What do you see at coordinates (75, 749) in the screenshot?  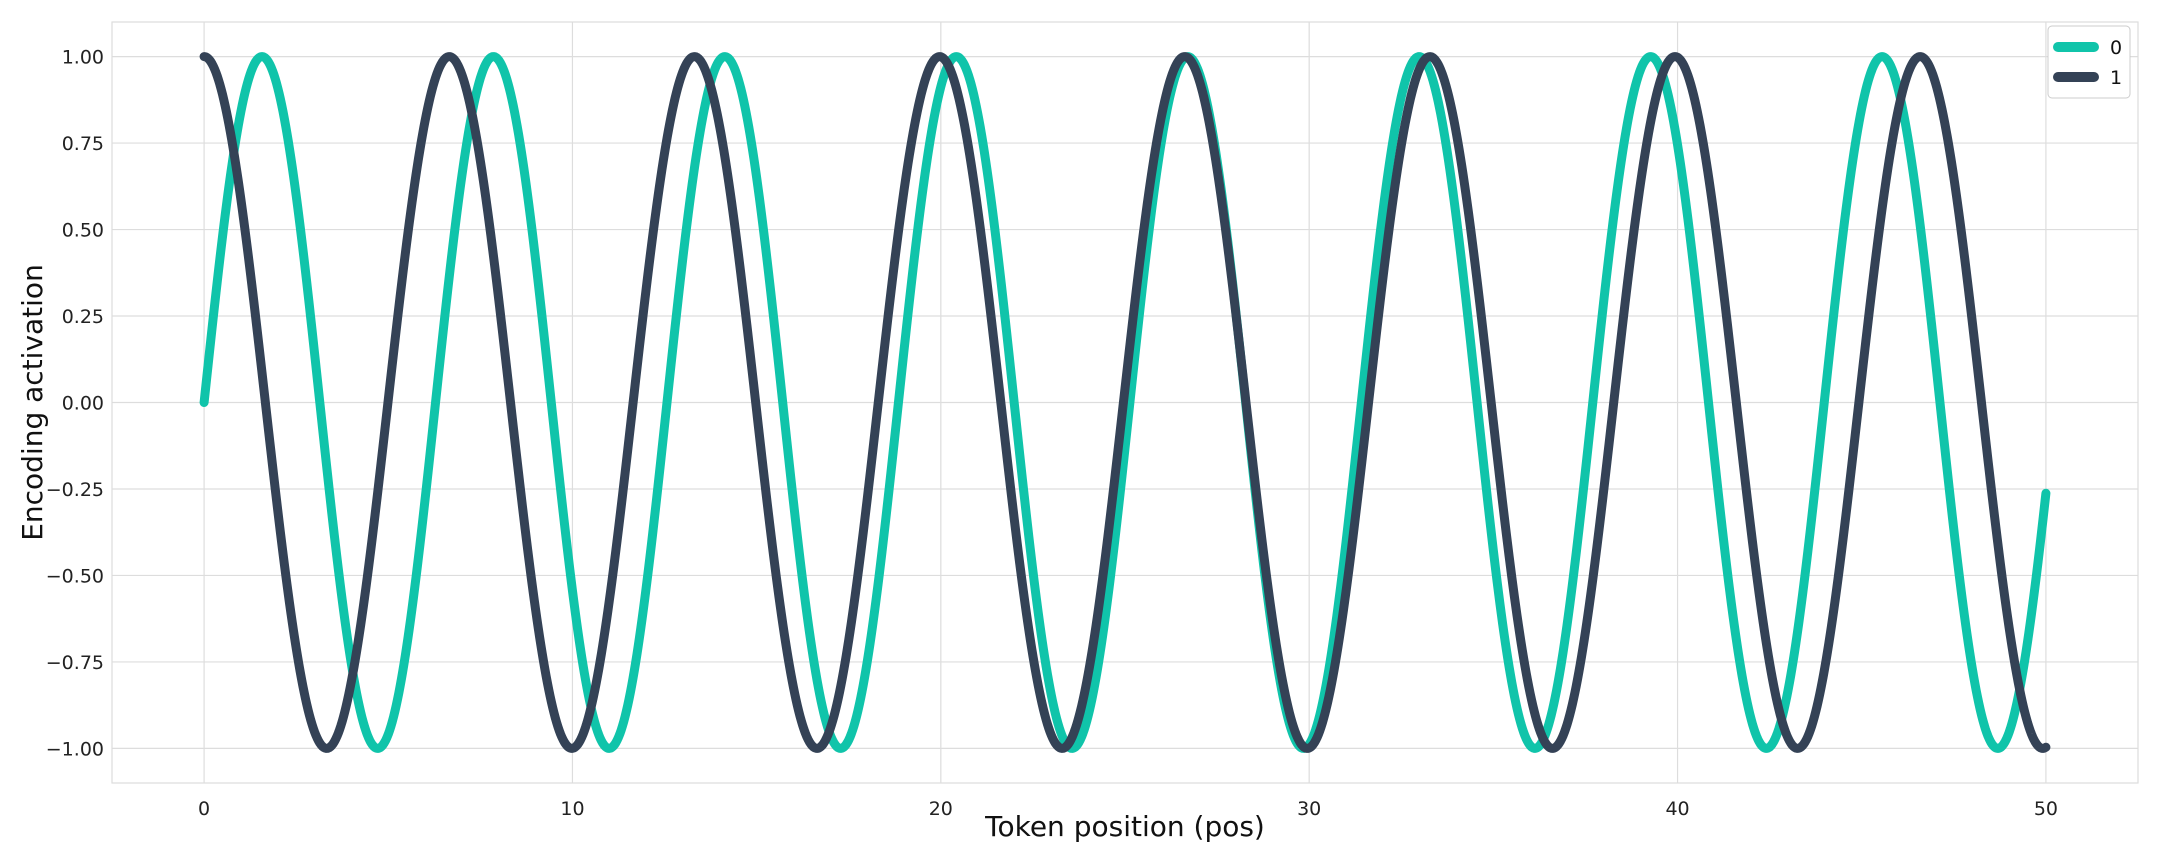 I see `y-tick-label: −1.00` at bounding box center [75, 749].